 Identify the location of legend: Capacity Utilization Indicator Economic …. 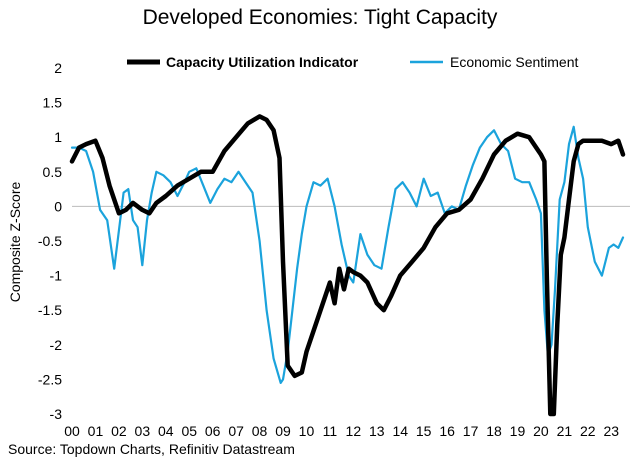
(353, 62).